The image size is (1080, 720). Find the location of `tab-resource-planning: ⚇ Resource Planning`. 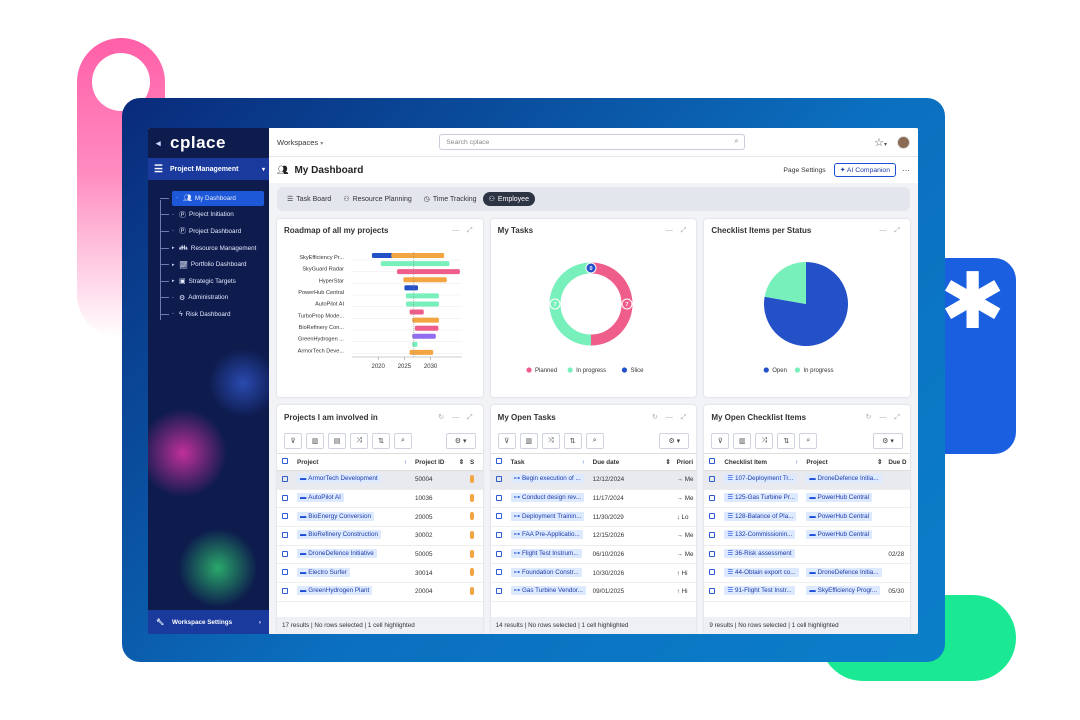

tab-resource-planning: ⚇ Resource Planning is located at coordinates (377, 199).